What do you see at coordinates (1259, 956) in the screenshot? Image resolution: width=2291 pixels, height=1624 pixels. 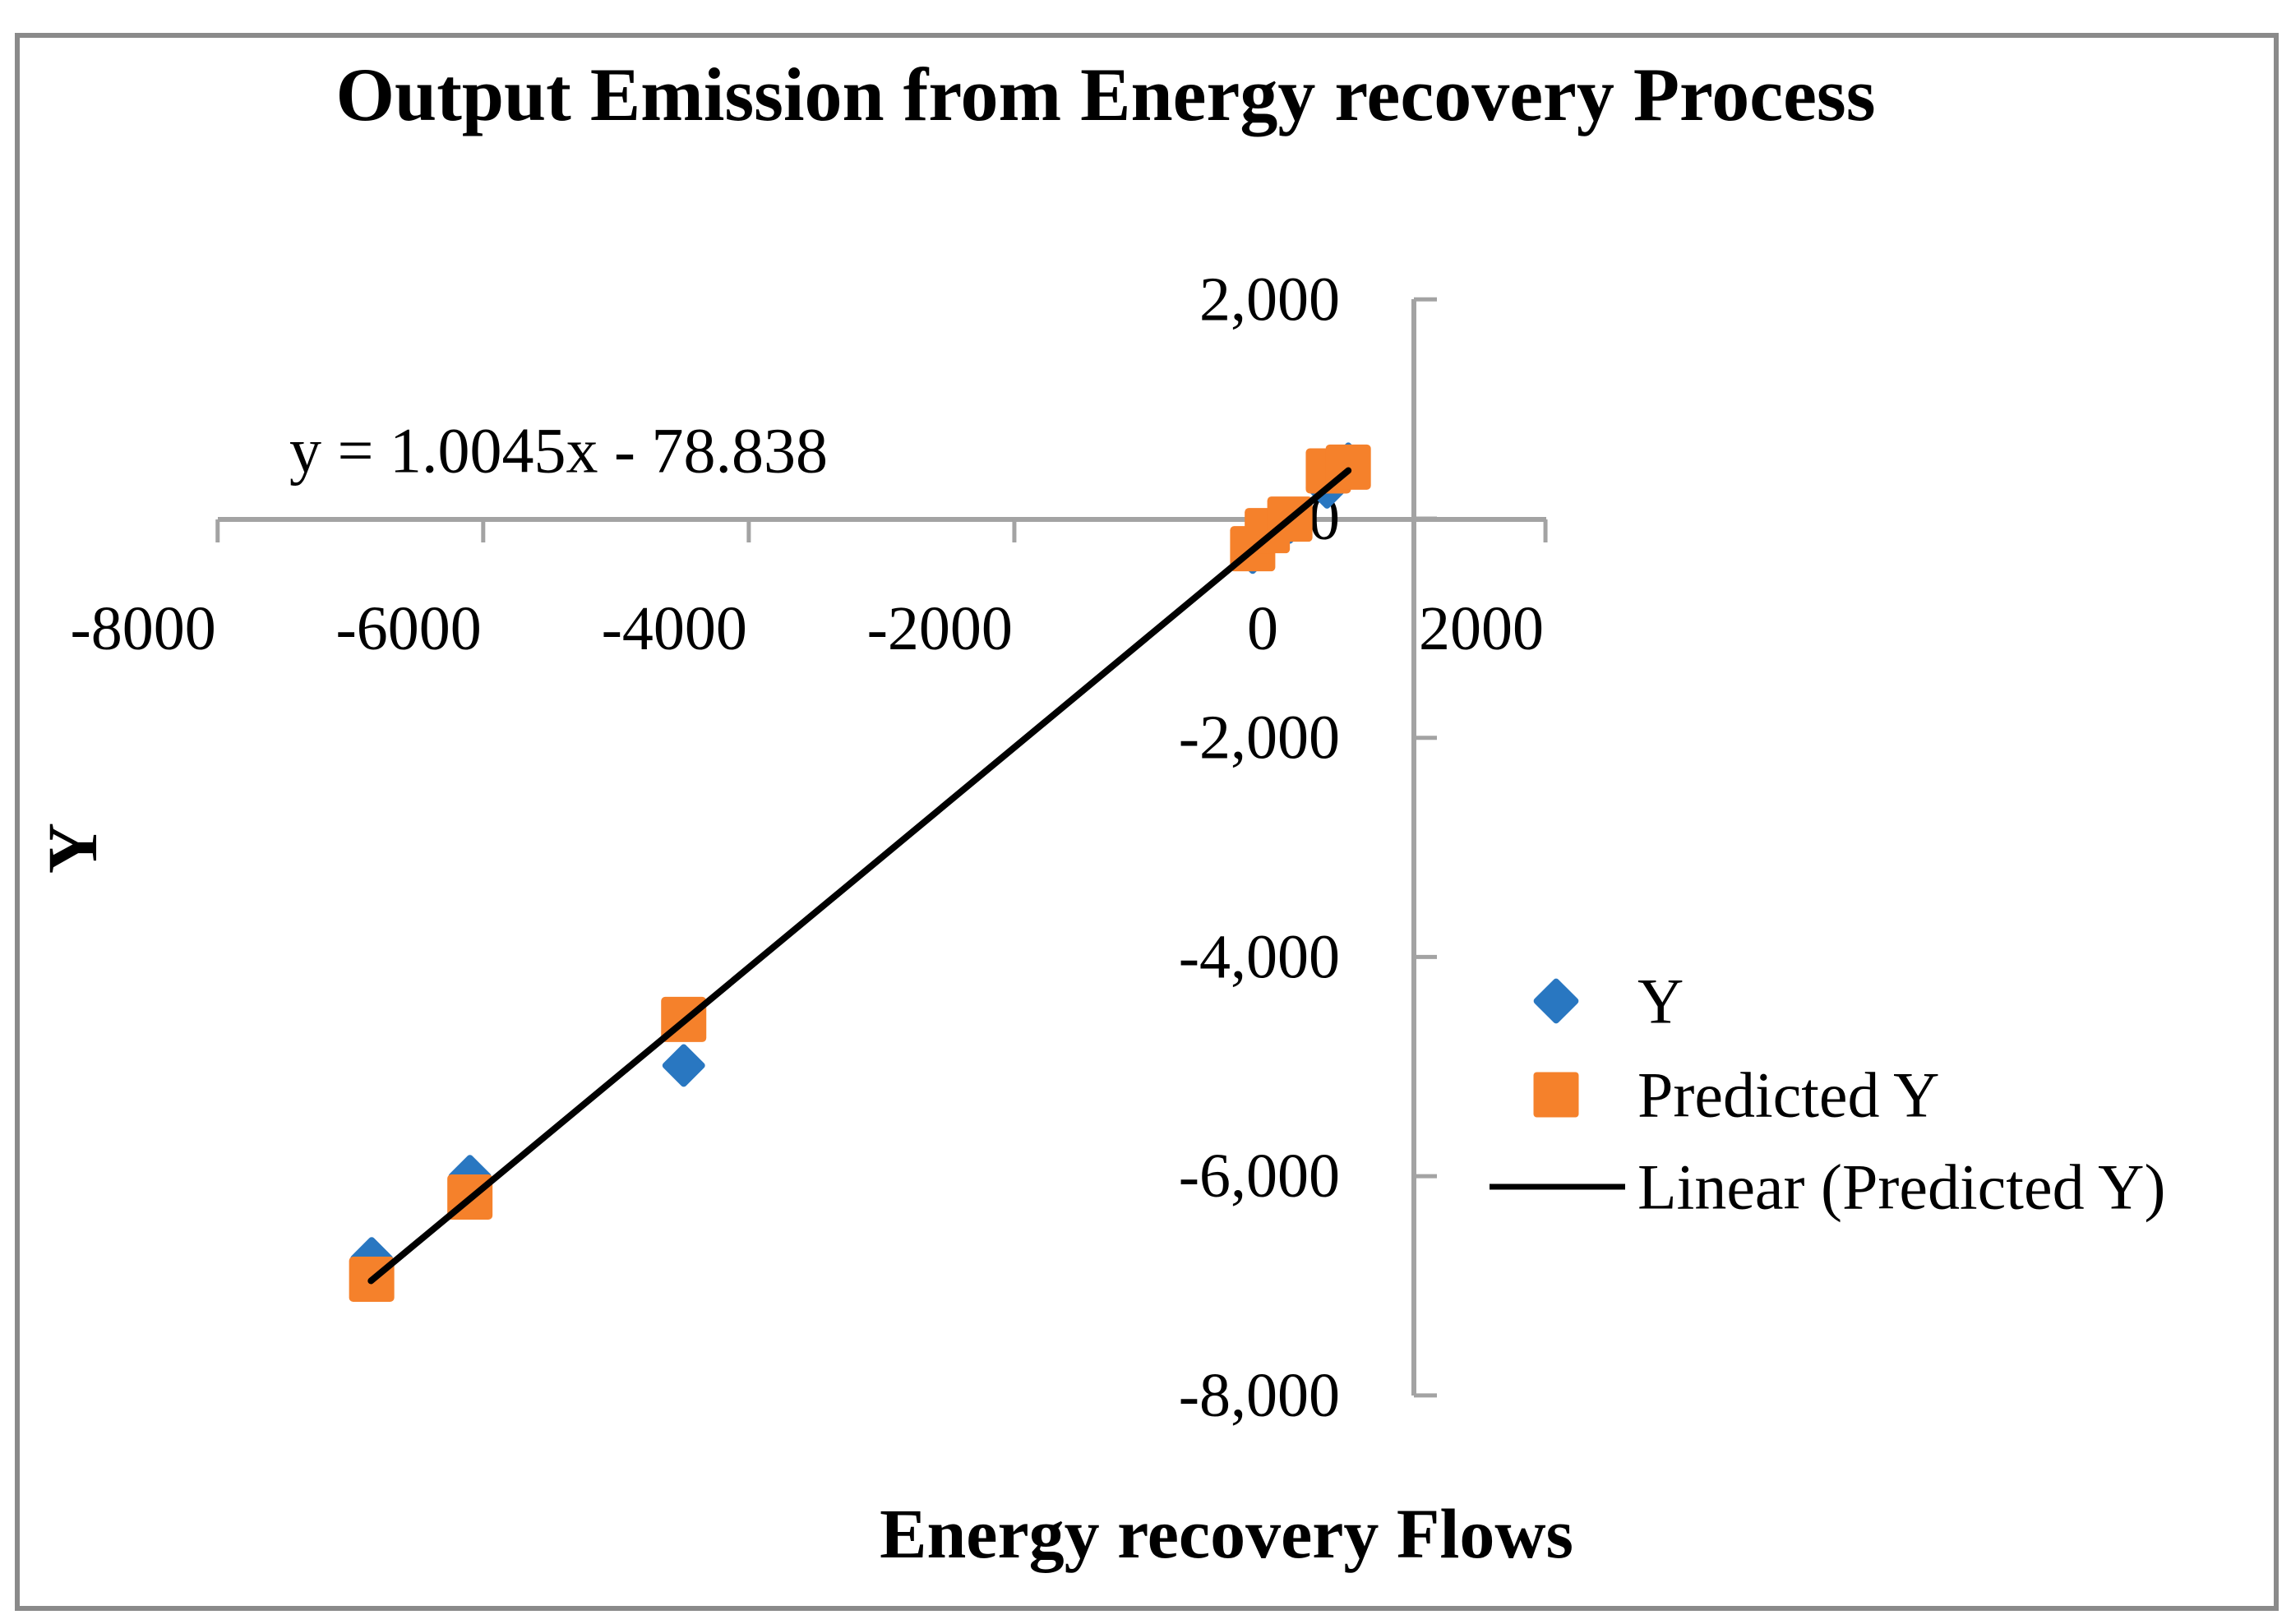 I see `y-tick-label: -4,000` at bounding box center [1259, 956].